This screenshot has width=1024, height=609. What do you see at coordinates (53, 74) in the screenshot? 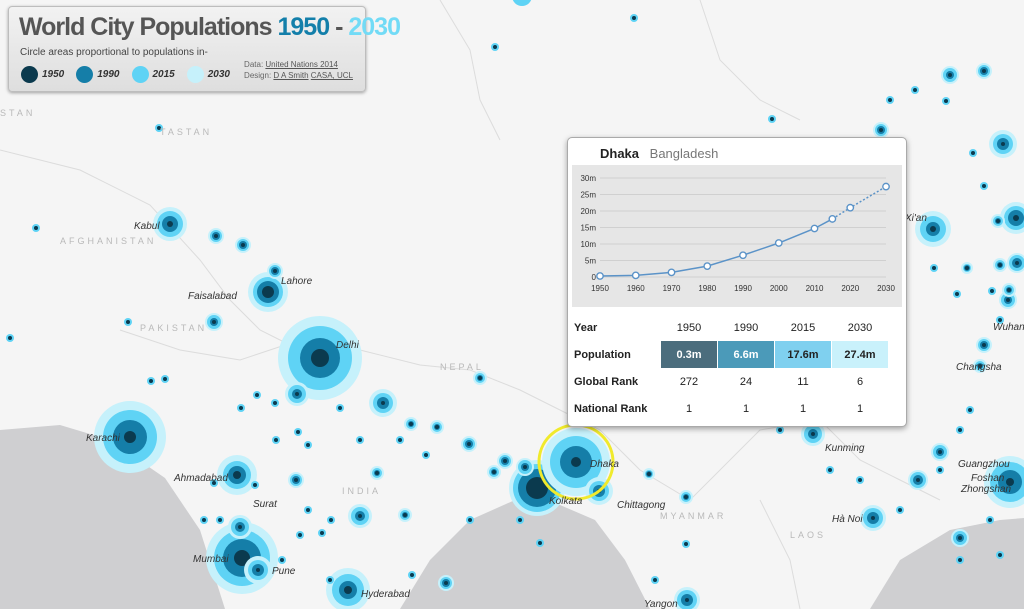
I see `legend-label-1950: 1950` at bounding box center [53, 74].